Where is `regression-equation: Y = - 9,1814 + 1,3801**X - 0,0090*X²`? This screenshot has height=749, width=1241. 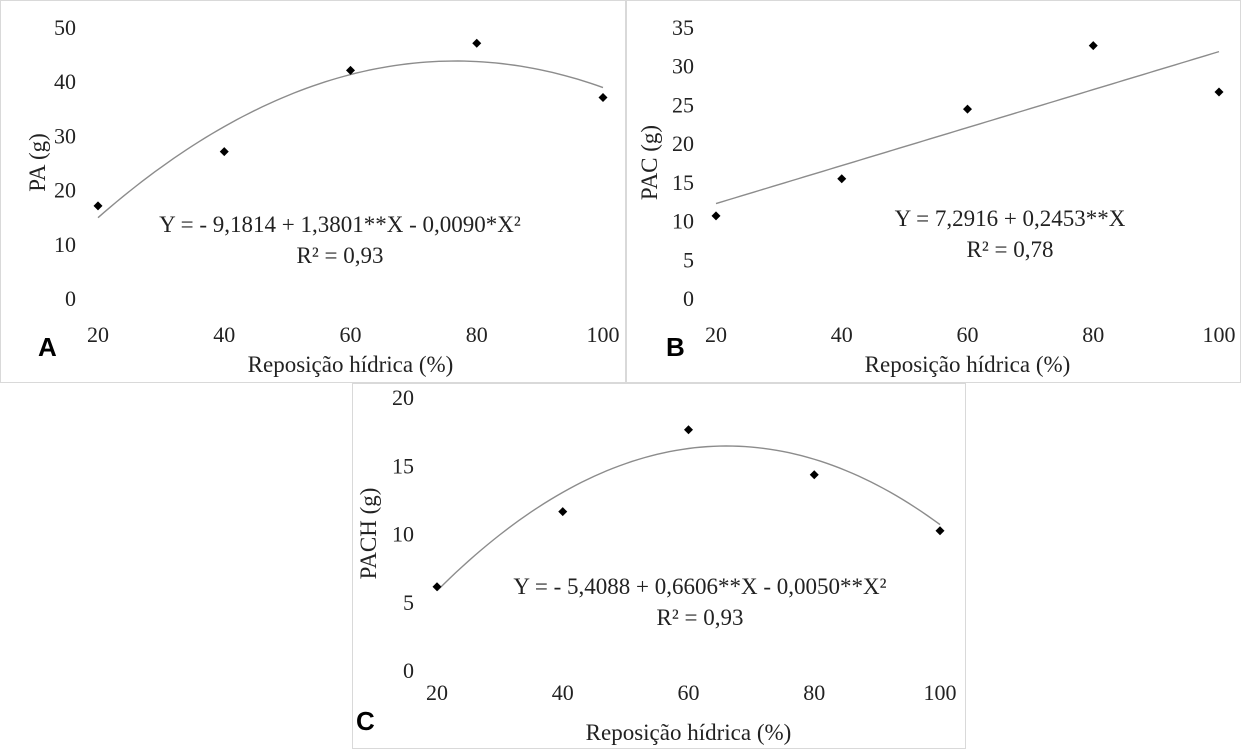 regression-equation: Y = - 9,1814 + 1,3801**X - 0,0090*X² is located at coordinates (340, 224).